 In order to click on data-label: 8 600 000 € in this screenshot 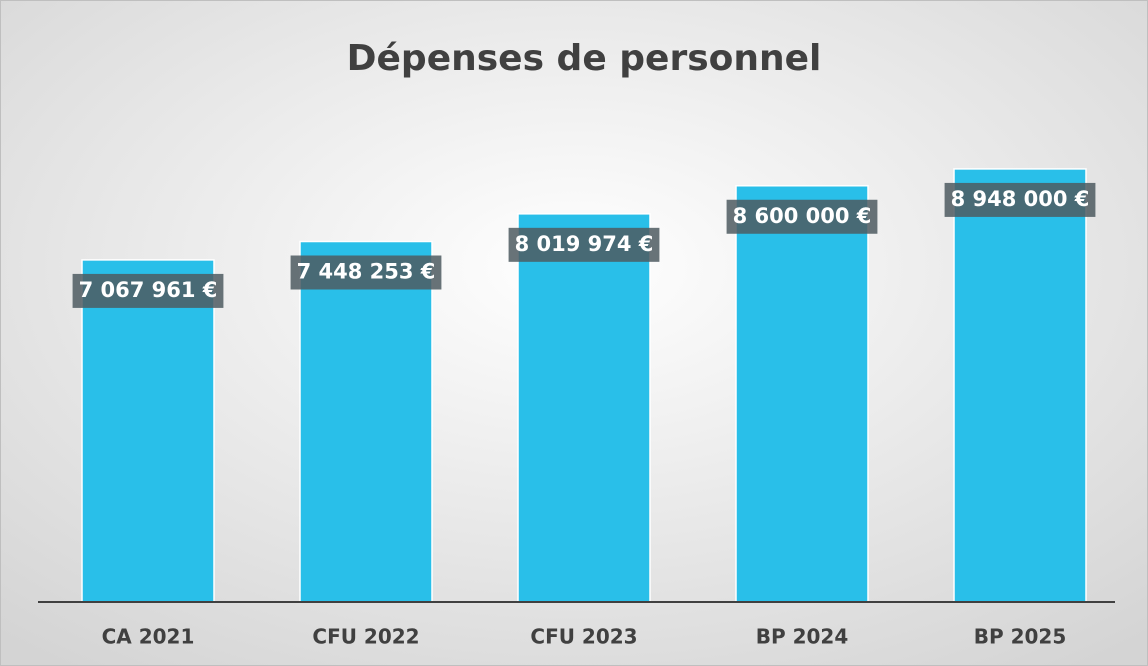, I will do `click(802, 216)`.